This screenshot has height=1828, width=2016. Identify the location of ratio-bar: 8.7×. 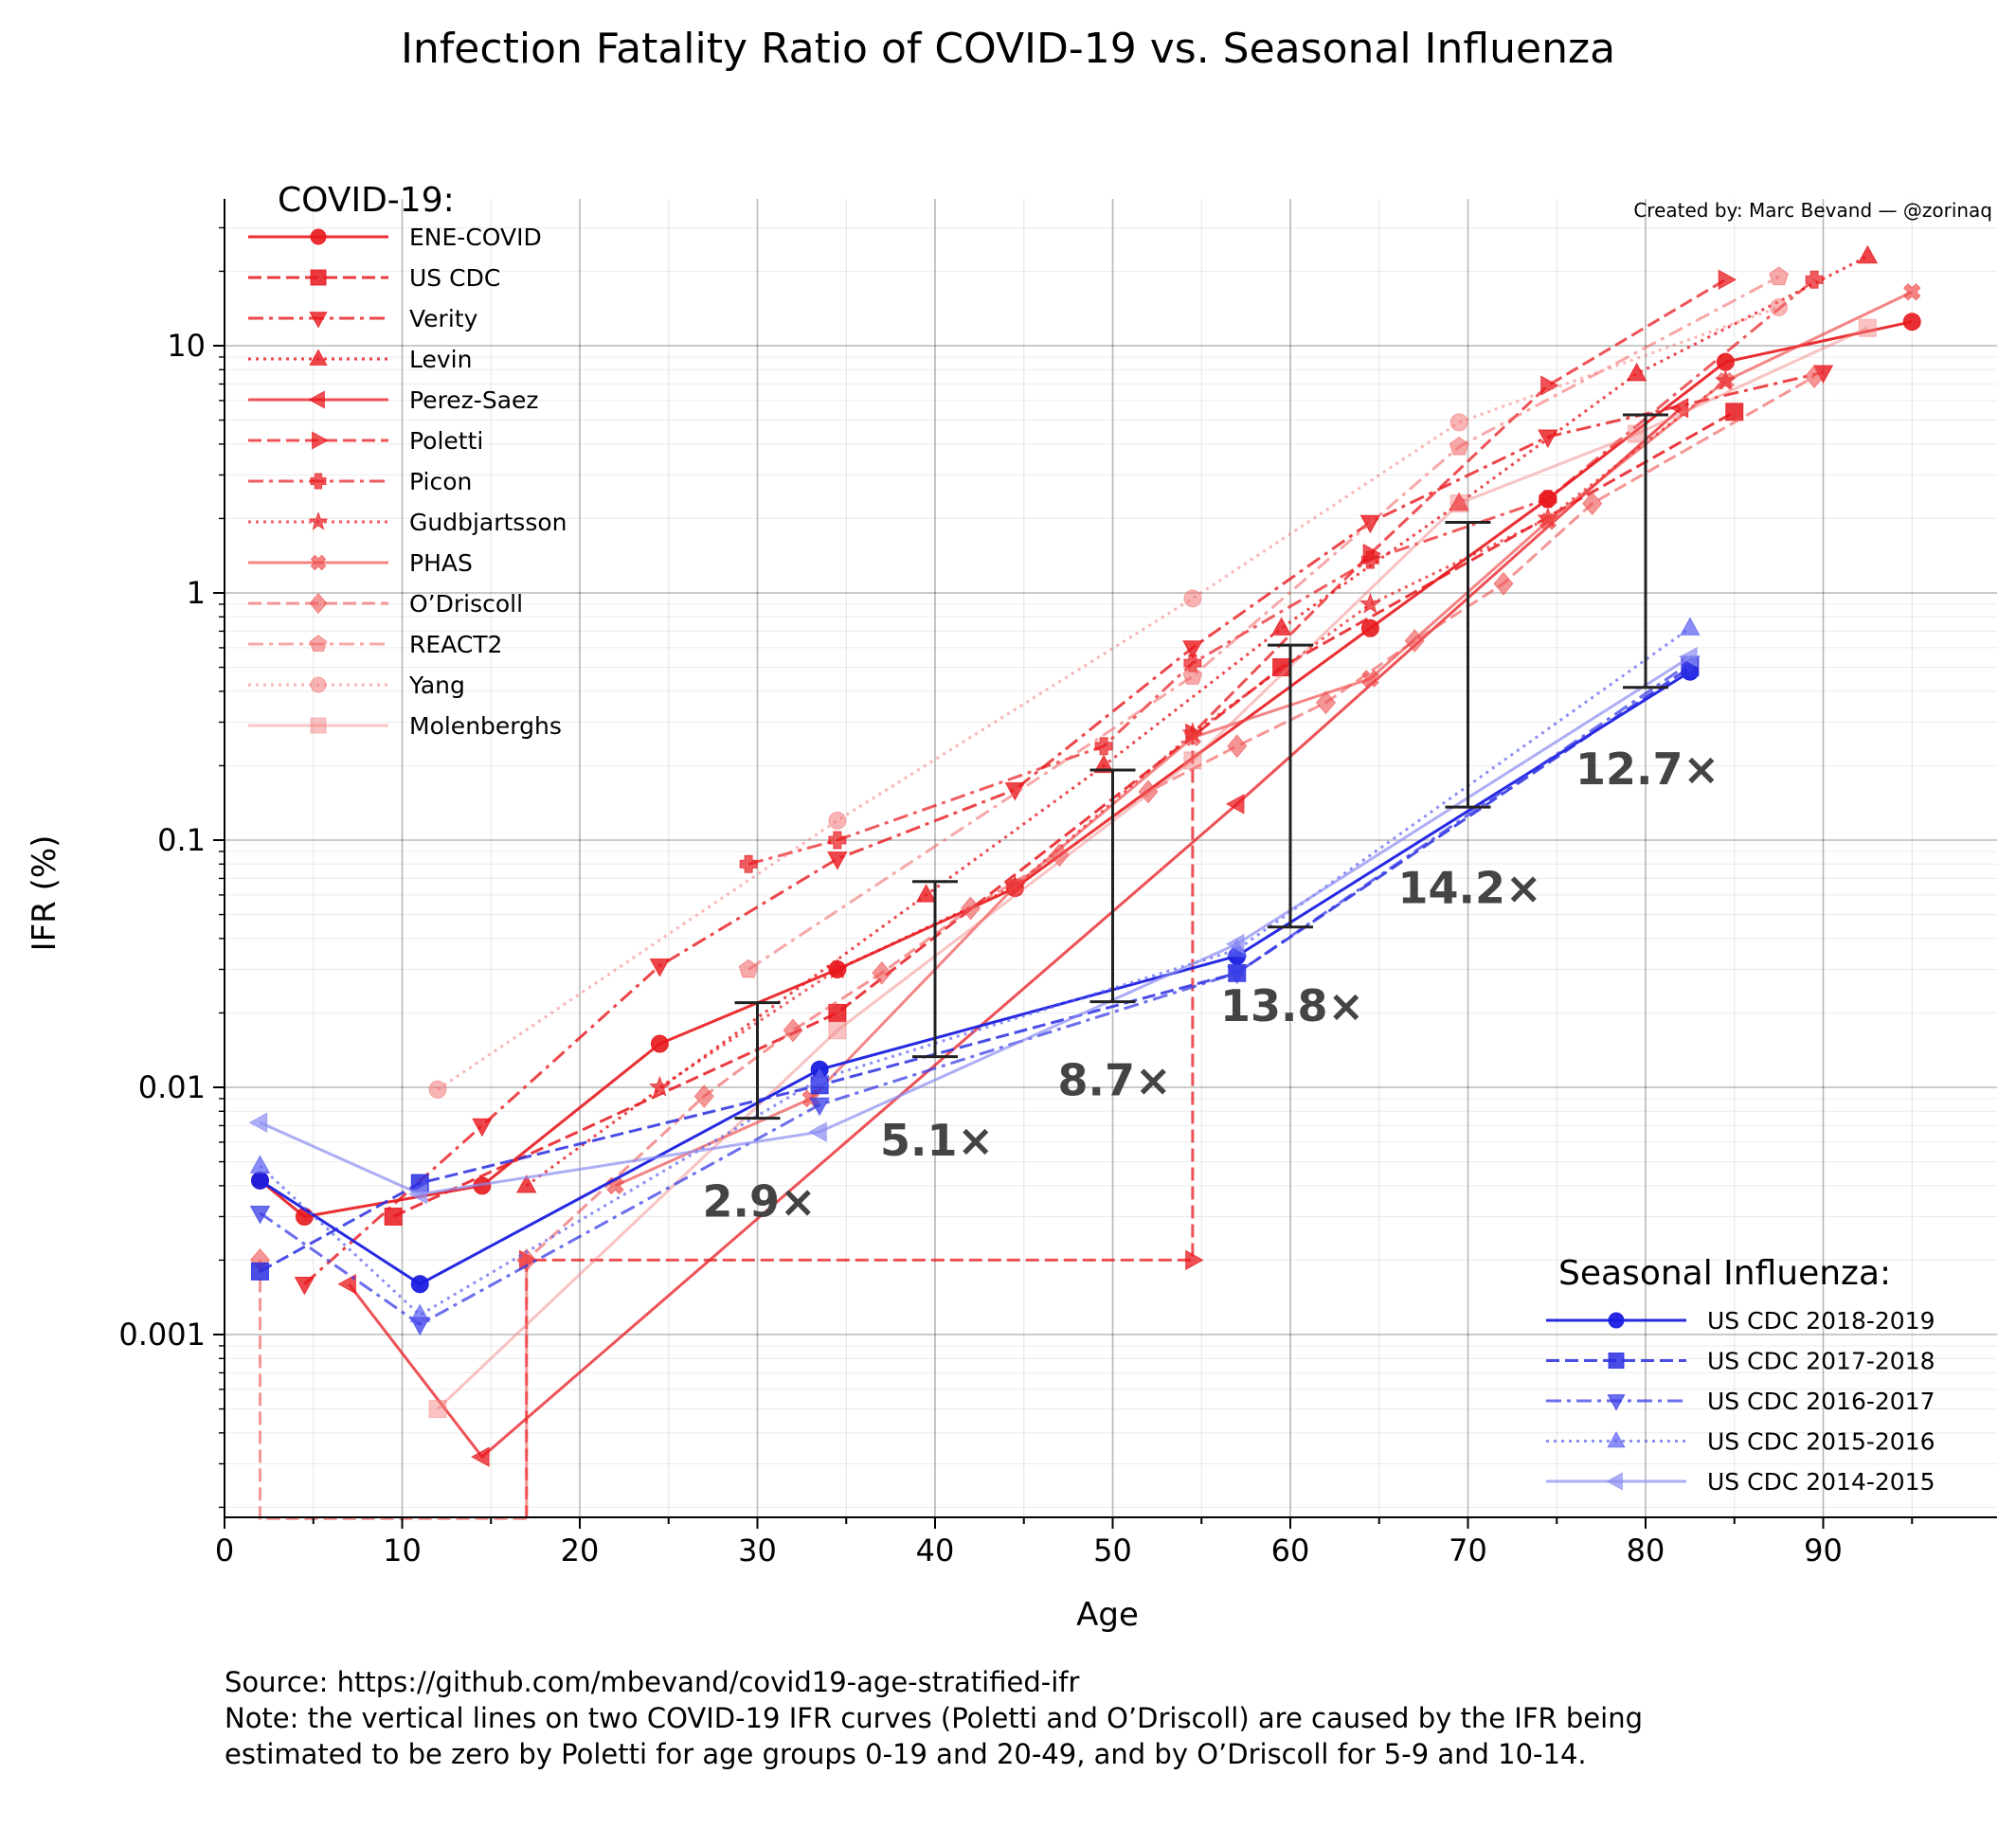
(1114, 936).